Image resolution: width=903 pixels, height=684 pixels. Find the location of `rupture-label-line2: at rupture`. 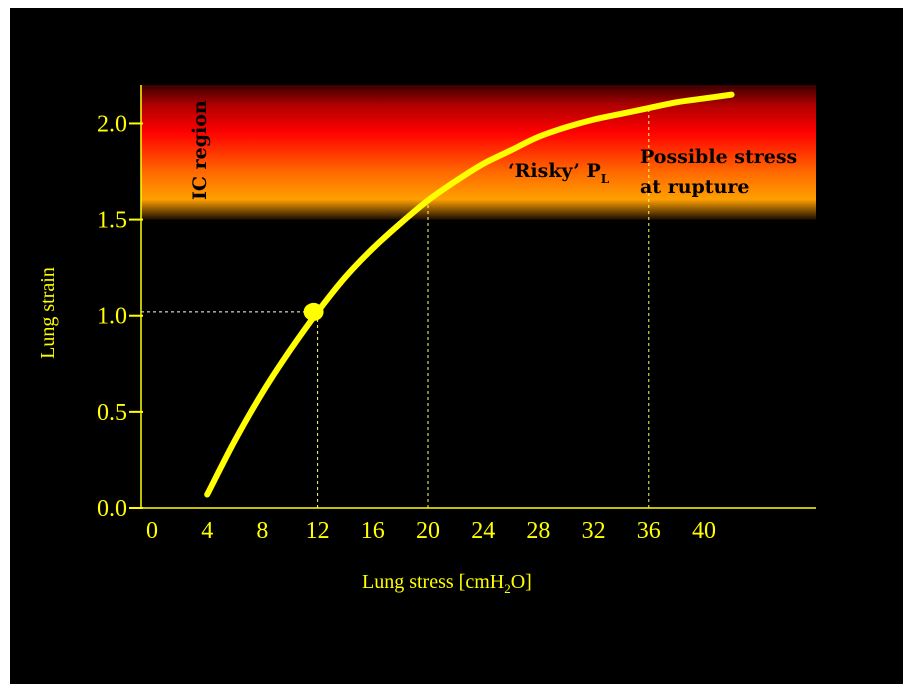

rupture-label-line2: at rupture is located at coordinates (695, 187).